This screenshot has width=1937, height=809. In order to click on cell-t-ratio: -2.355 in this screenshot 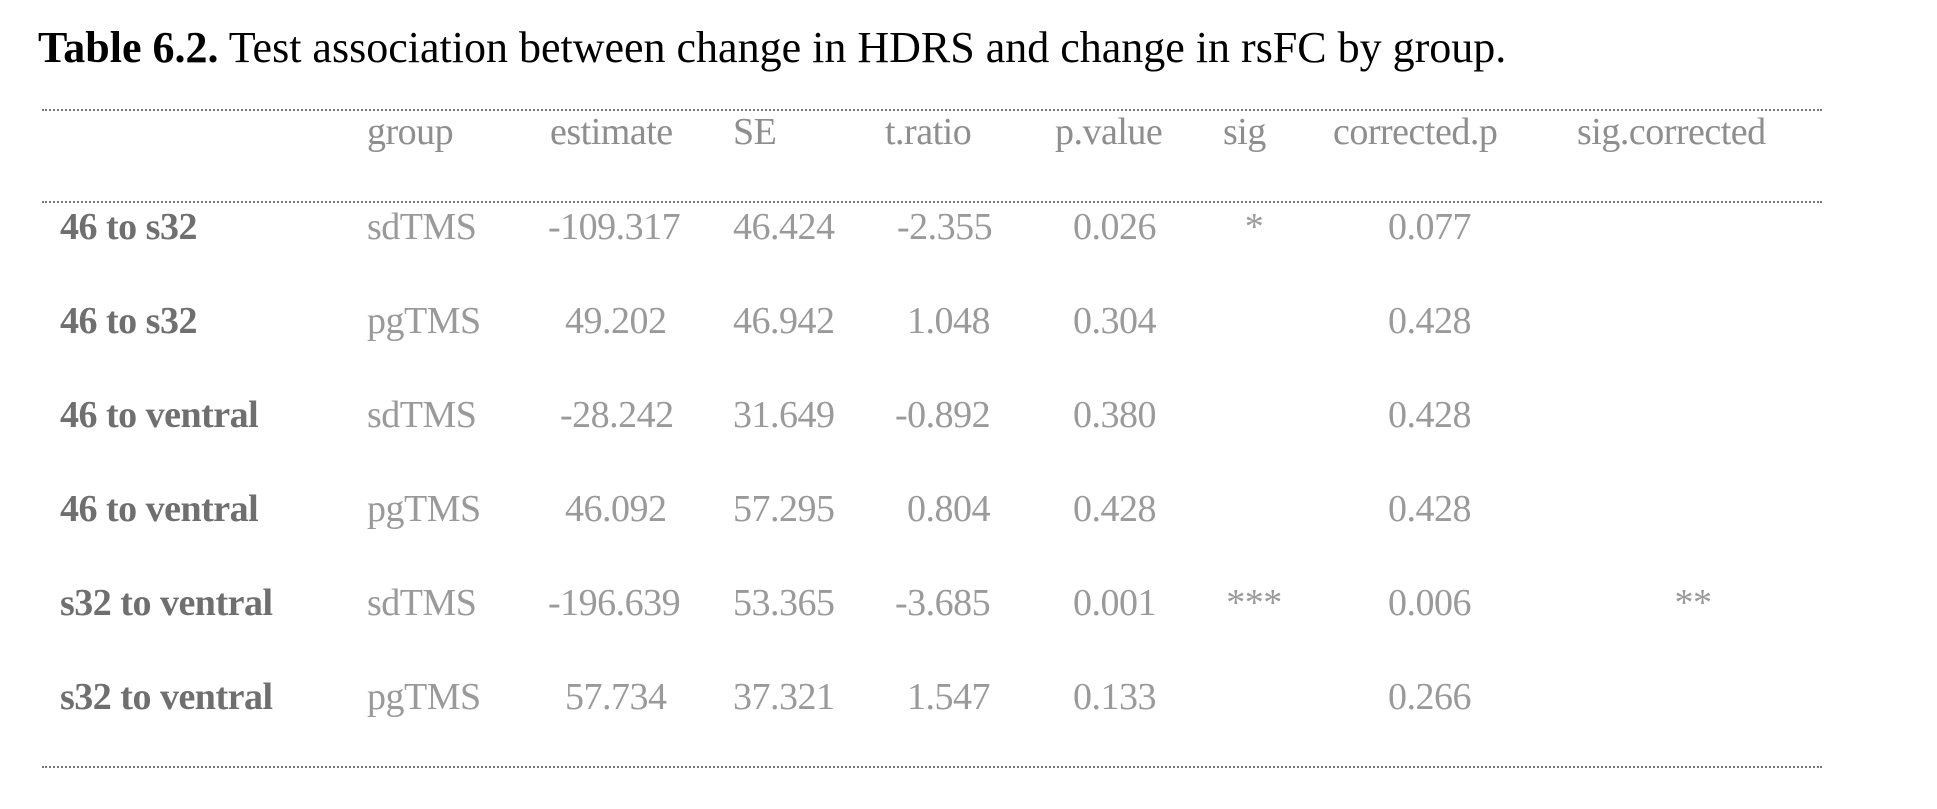, I will do `click(945, 227)`.